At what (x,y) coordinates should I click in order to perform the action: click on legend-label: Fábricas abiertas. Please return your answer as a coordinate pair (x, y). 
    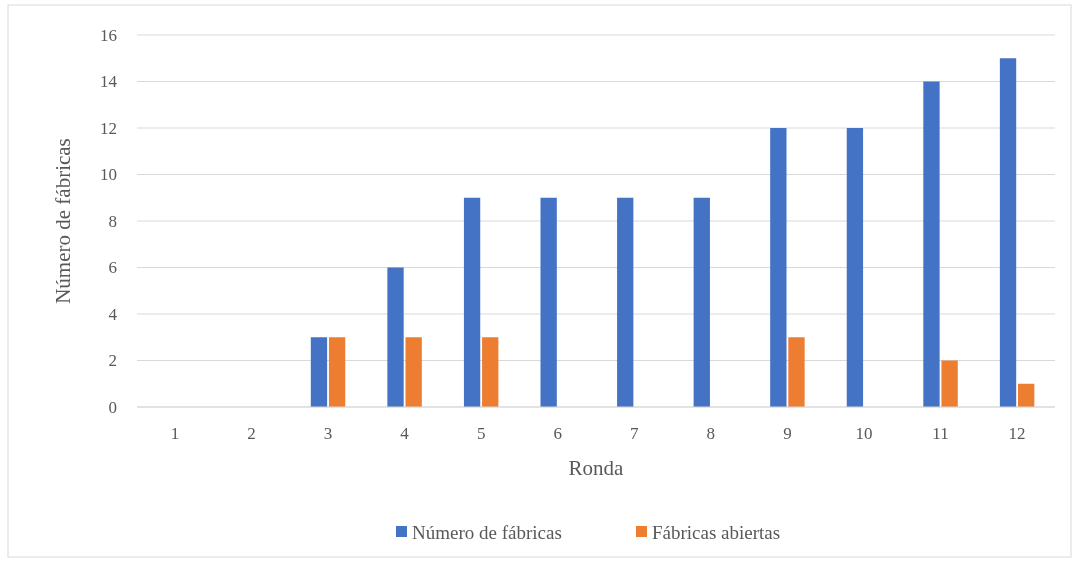
    Looking at the image, I should click on (716, 532).